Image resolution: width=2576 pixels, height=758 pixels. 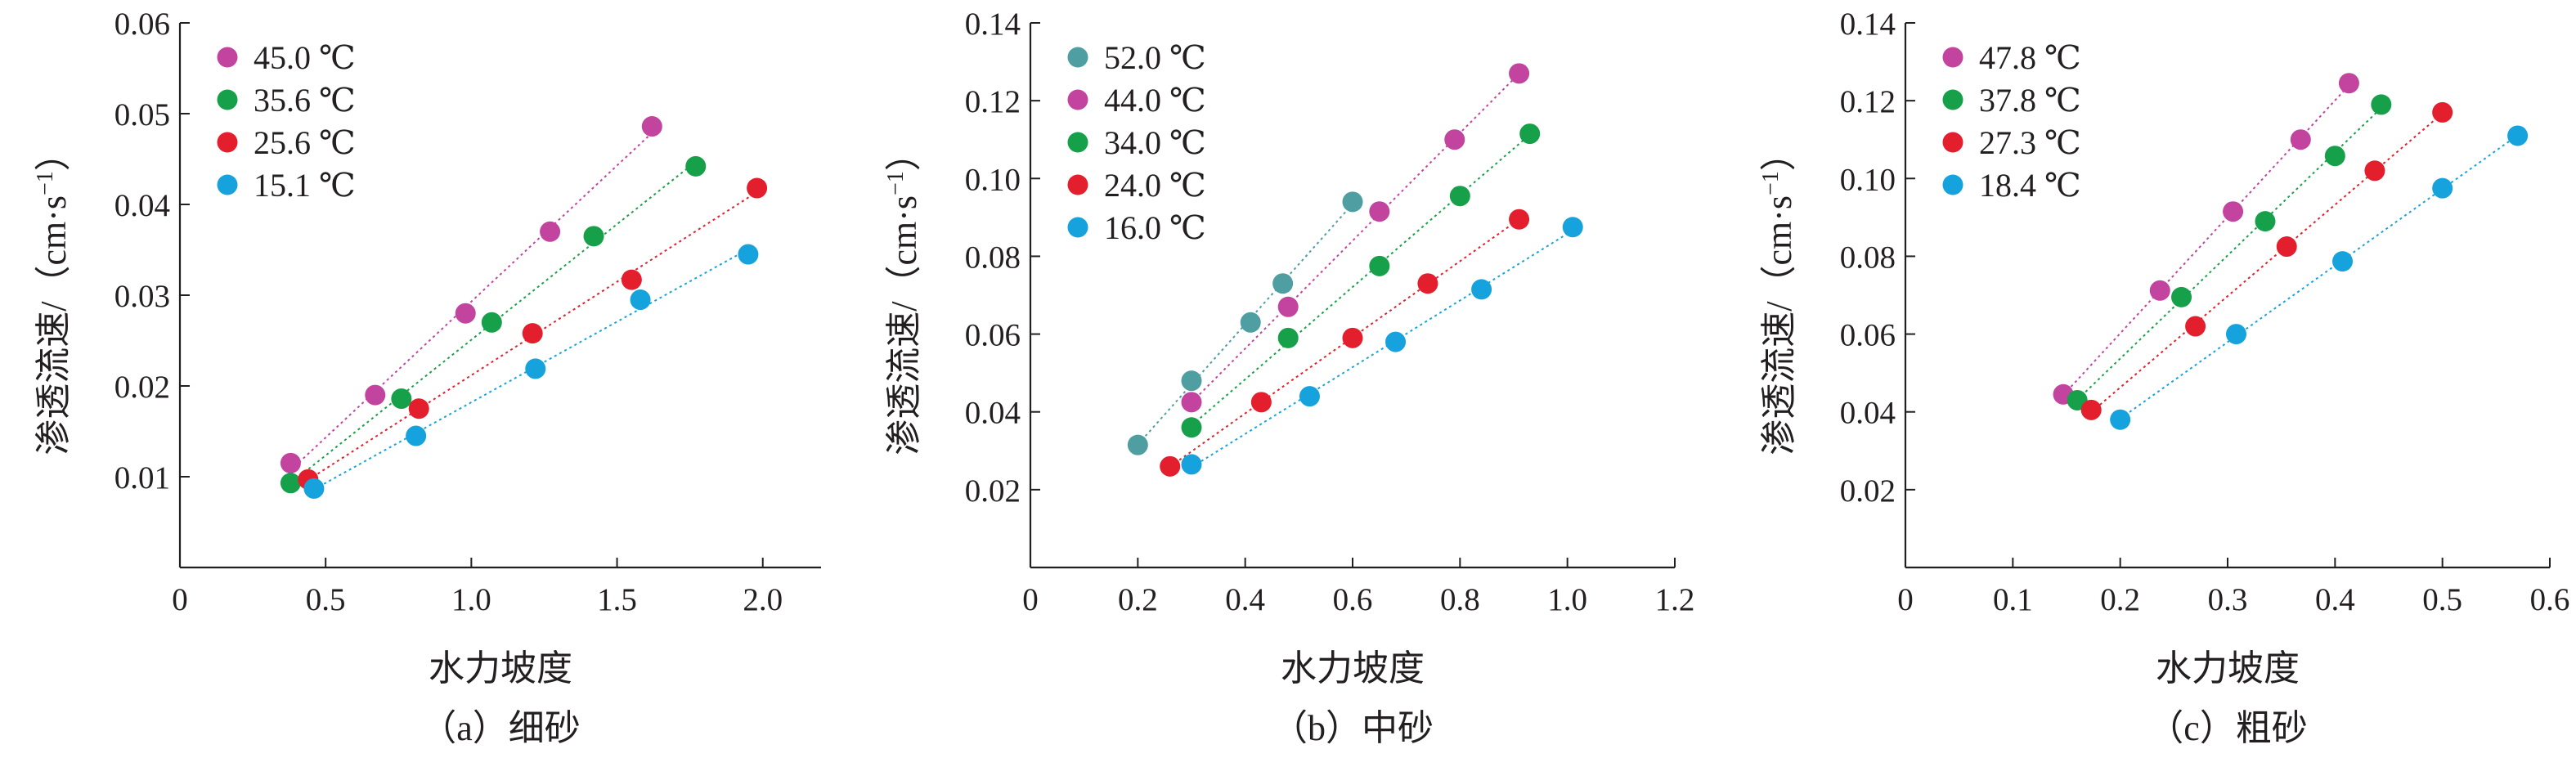 I want to click on y-tick-label: 0.12, so click(x=993, y=101).